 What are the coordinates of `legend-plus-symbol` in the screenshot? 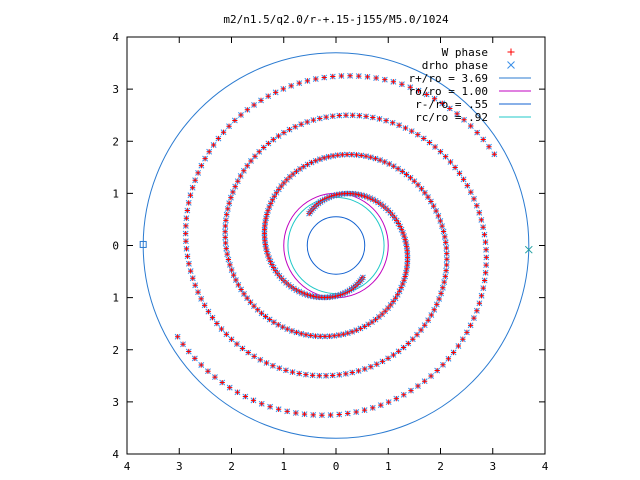 It's located at (511, 52).